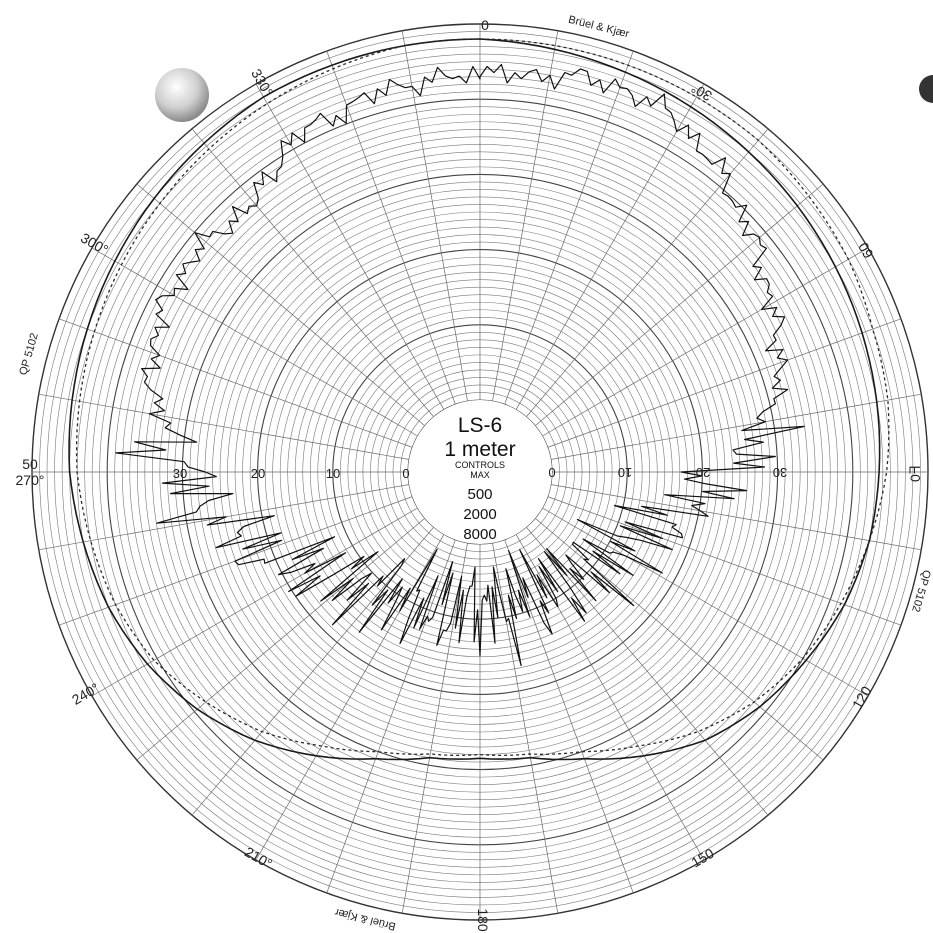  Describe the element at coordinates (405, 473) in the screenshot. I see `db-label-left-0: 0` at that location.